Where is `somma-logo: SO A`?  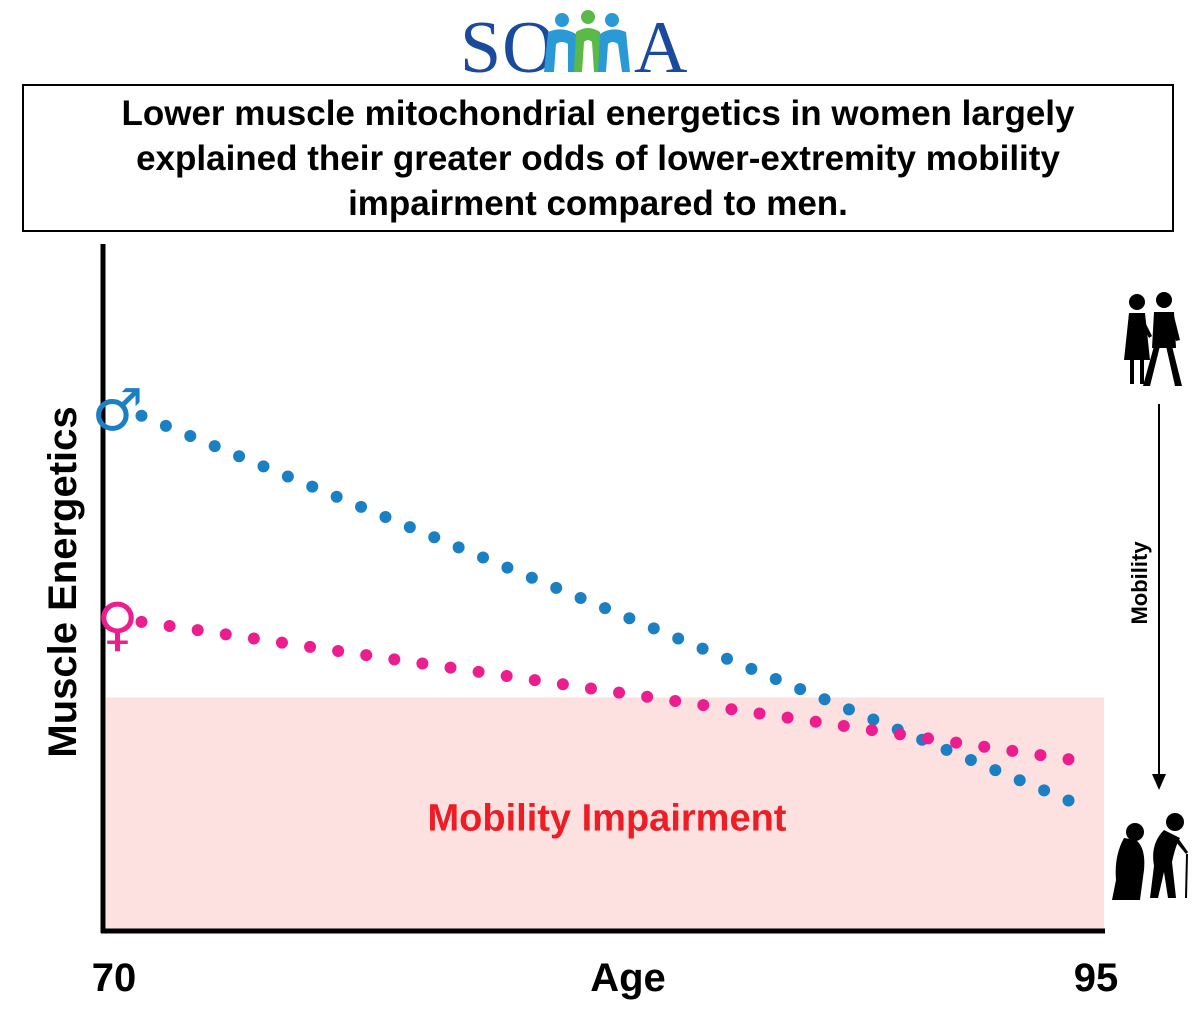 somma-logo: SO A is located at coordinates (600, 42).